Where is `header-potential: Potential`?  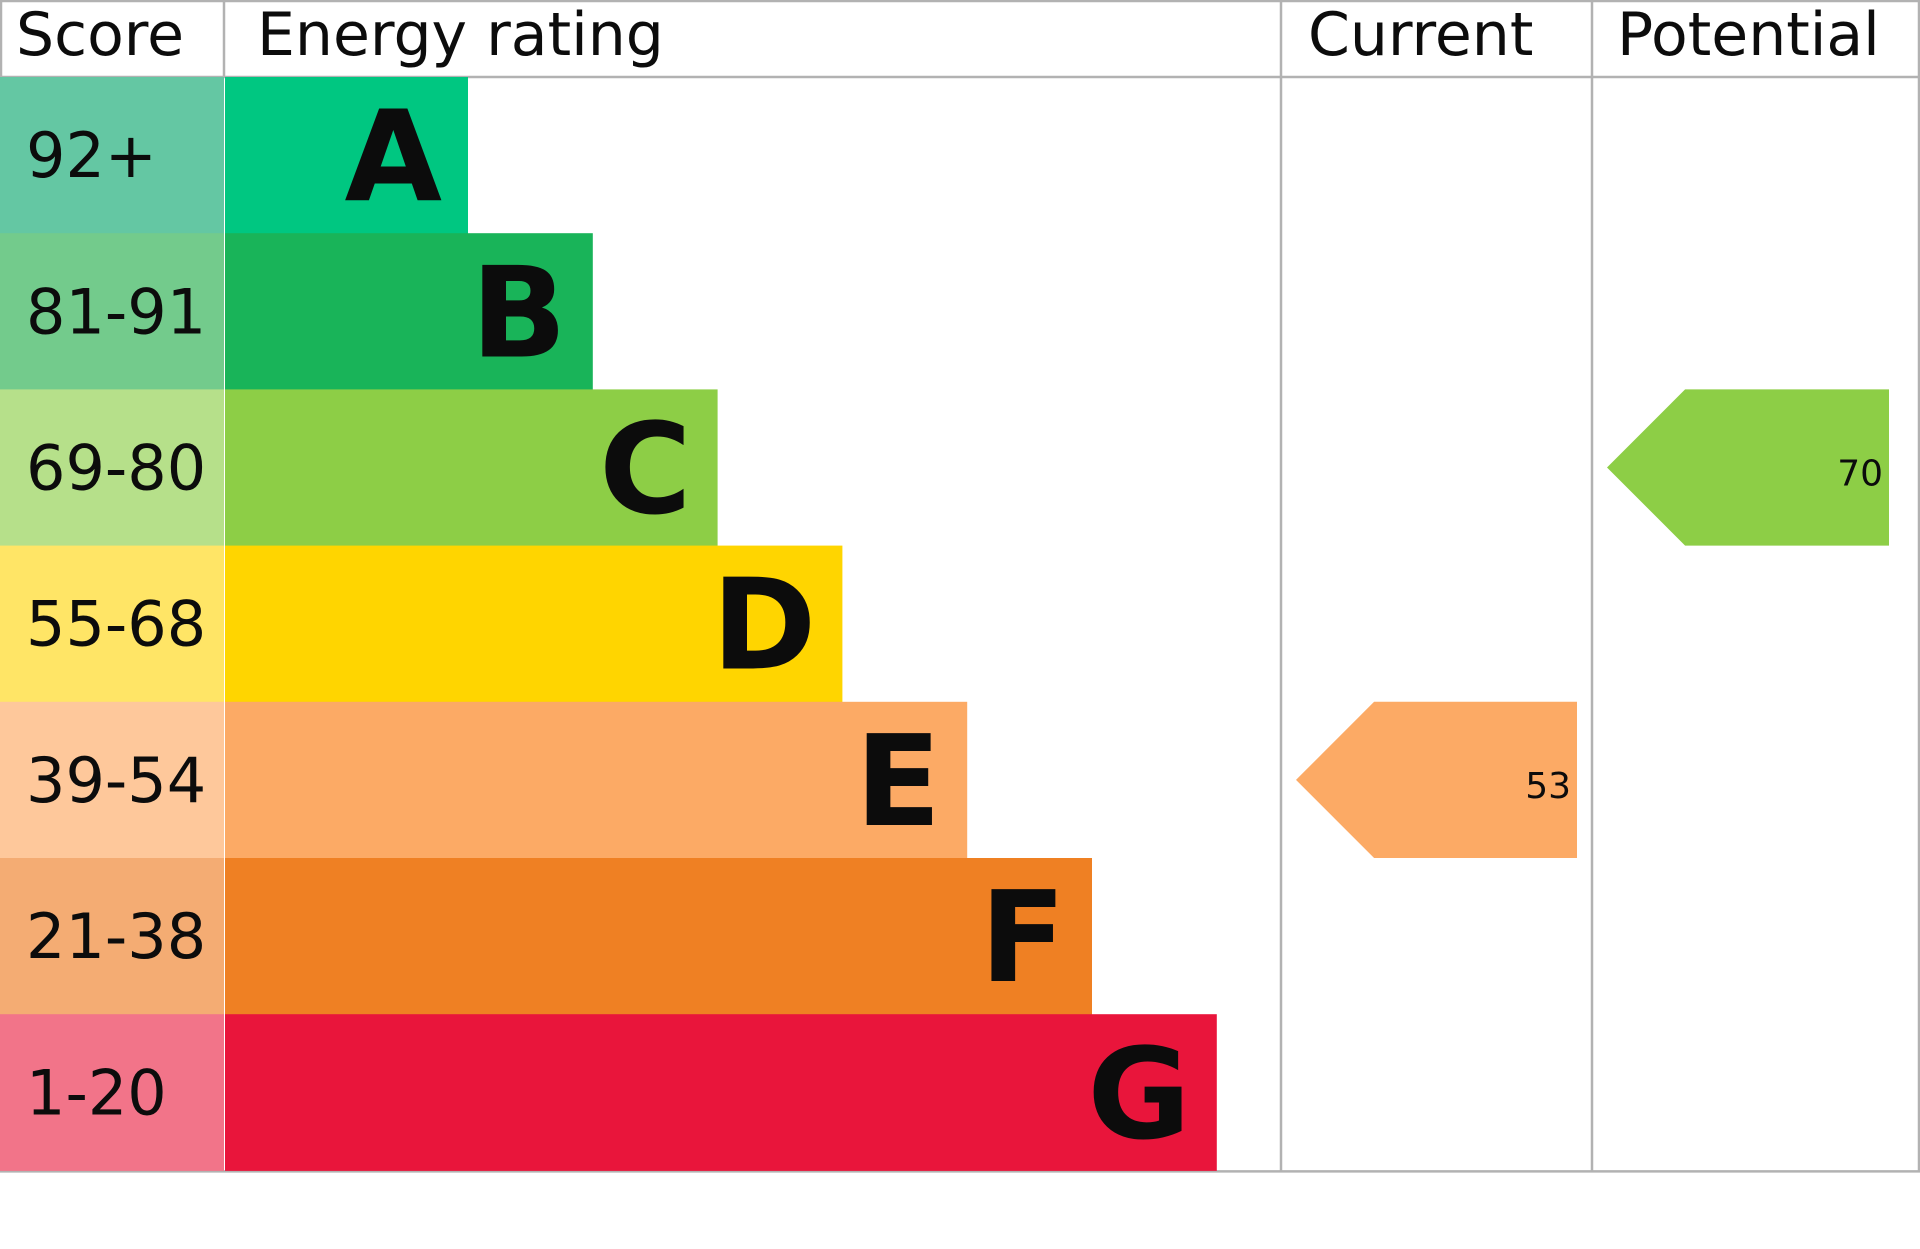
header-potential: Potential is located at coordinates (1748, 35).